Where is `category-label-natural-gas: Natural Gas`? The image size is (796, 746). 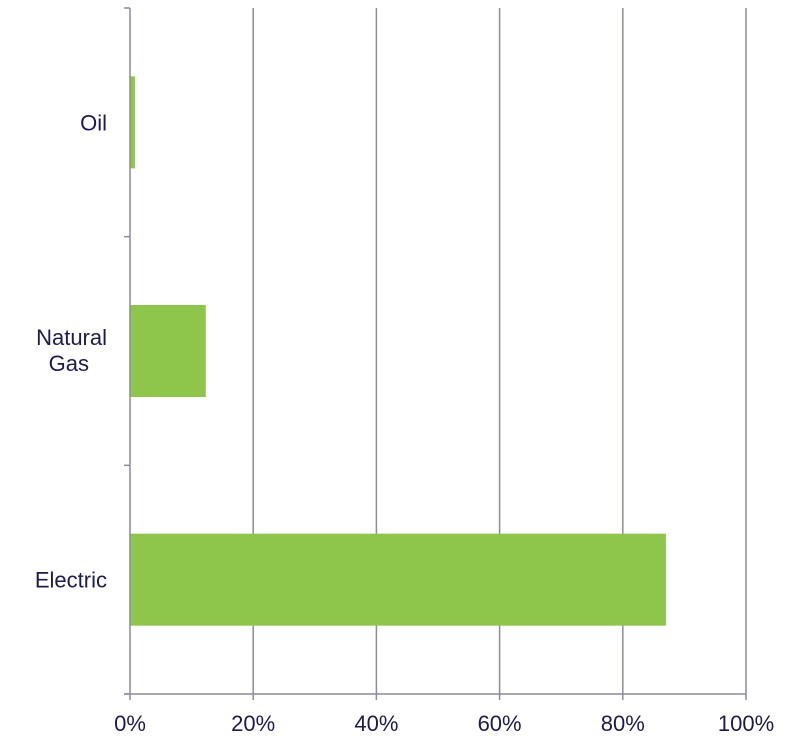
category-label-natural-gas: Natural Gas is located at coordinates (71, 350).